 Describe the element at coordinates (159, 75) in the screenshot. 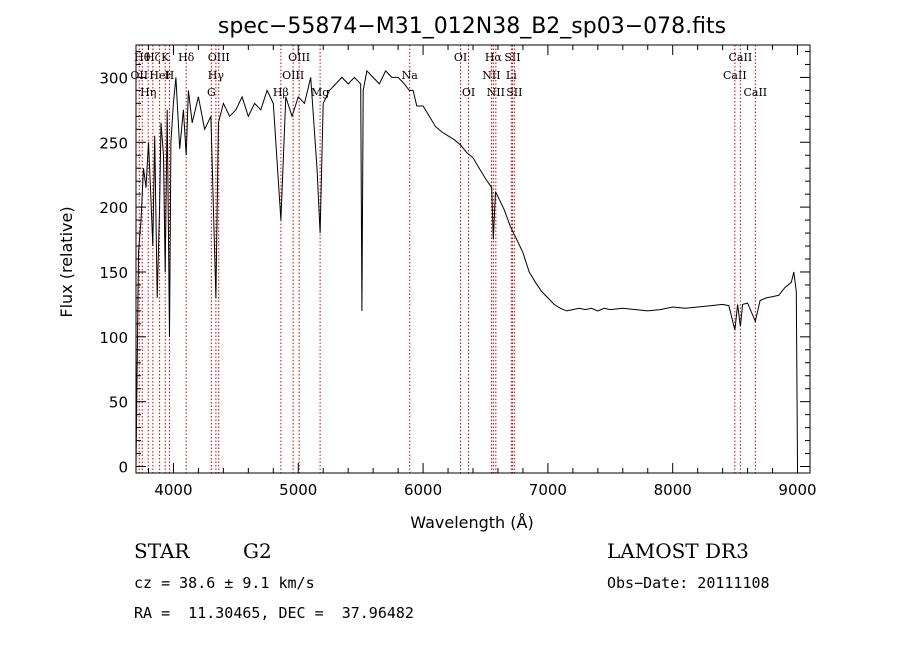

I see `marker-label: HeI` at that location.